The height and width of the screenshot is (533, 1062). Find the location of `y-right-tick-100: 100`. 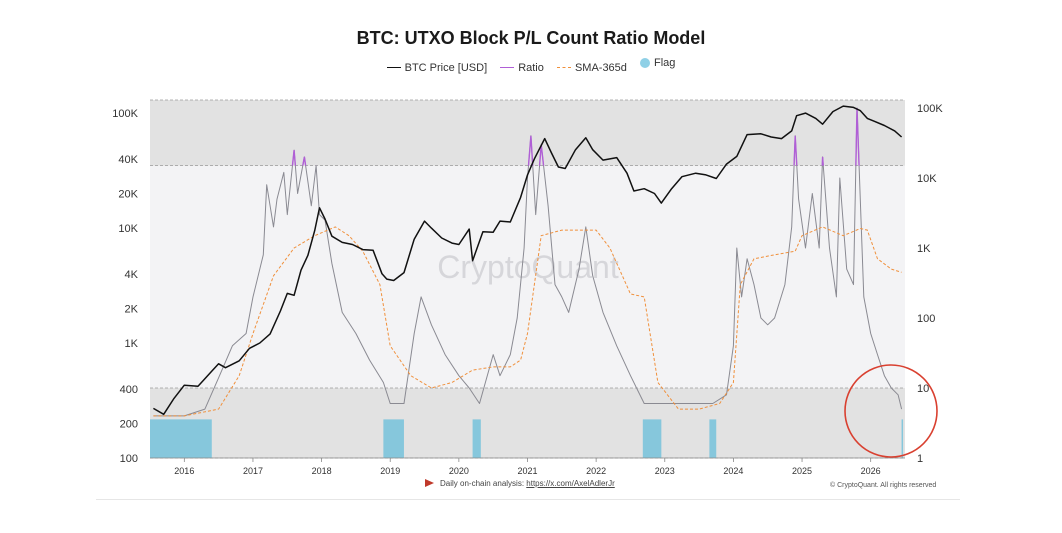

y-right-tick-100: 100 is located at coordinates (926, 319).